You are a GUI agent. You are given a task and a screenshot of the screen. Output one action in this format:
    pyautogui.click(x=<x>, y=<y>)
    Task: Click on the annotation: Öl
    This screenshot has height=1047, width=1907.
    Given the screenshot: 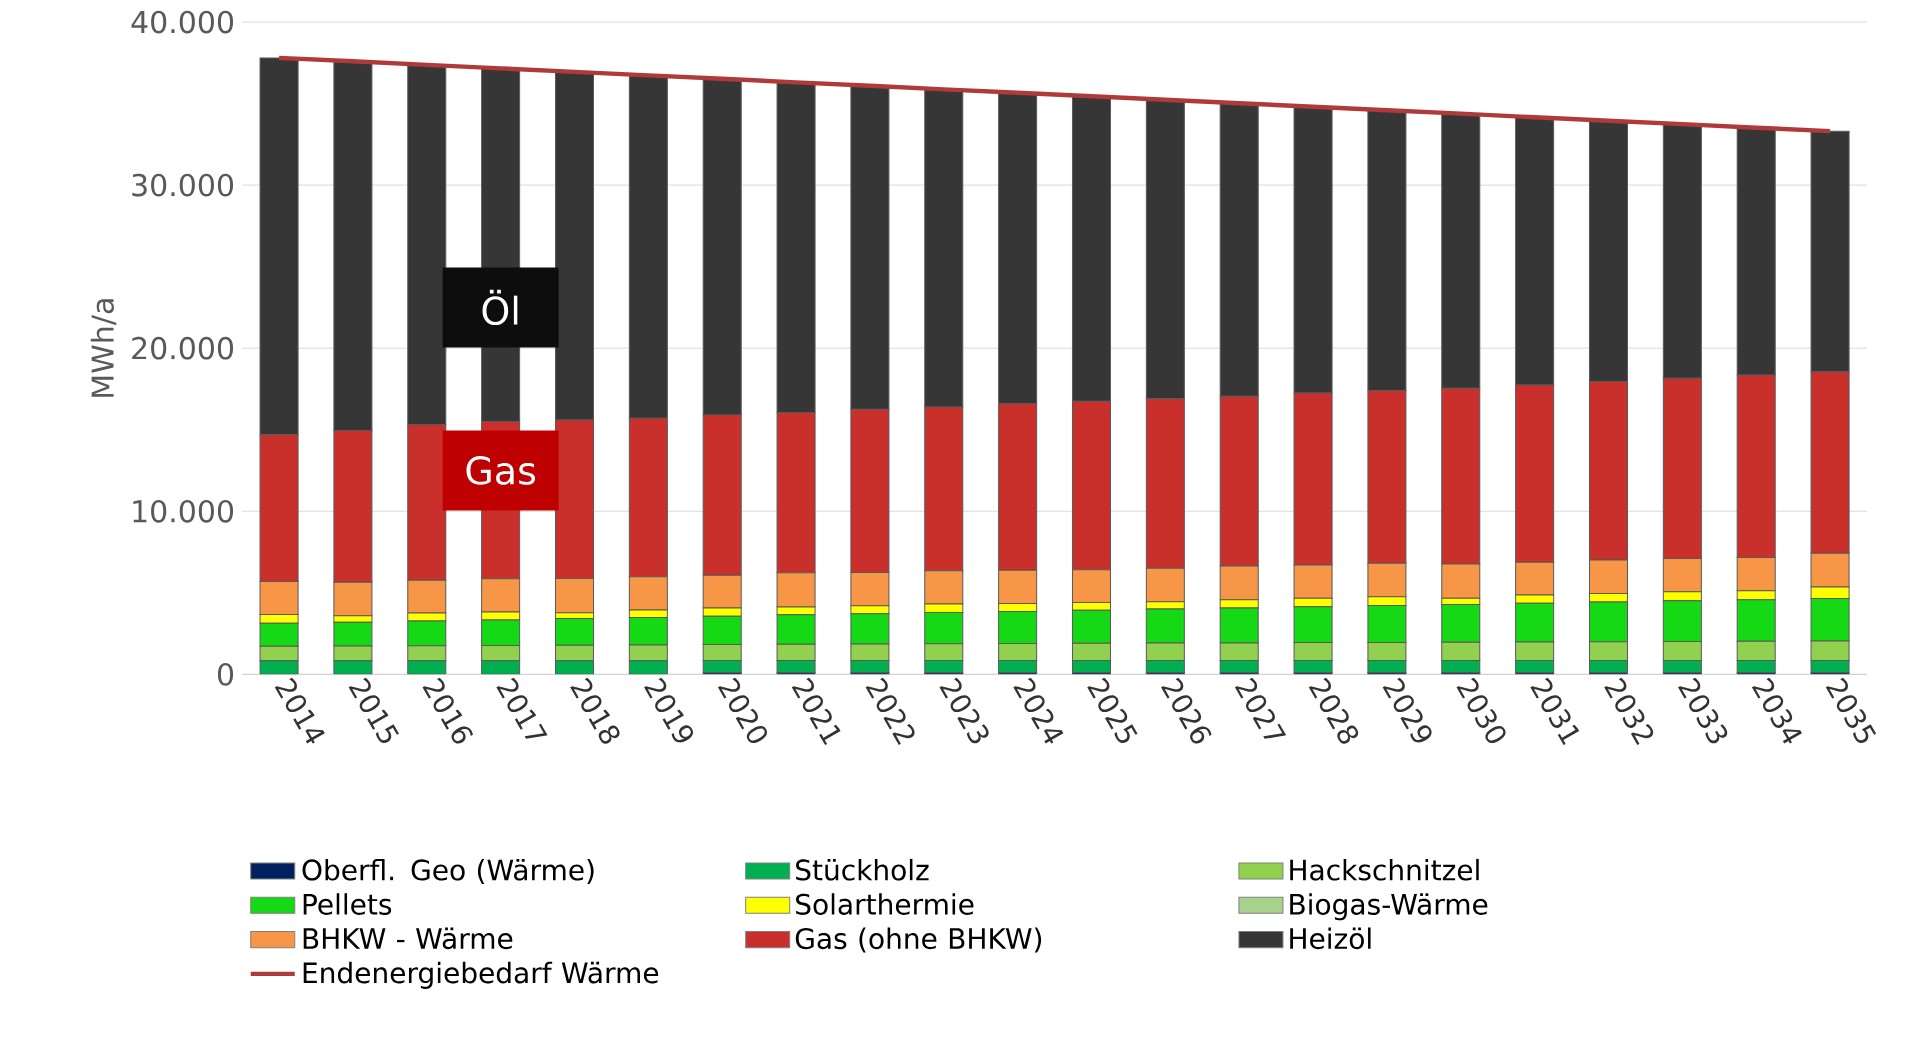 What is the action you would take?
    pyautogui.click(x=500, y=308)
    